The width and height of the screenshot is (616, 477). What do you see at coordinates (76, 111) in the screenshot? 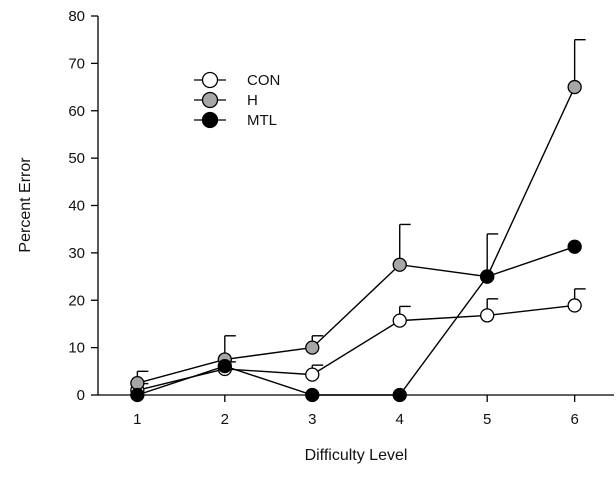
I see `y-tick-label: 60` at bounding box center [76, 111].